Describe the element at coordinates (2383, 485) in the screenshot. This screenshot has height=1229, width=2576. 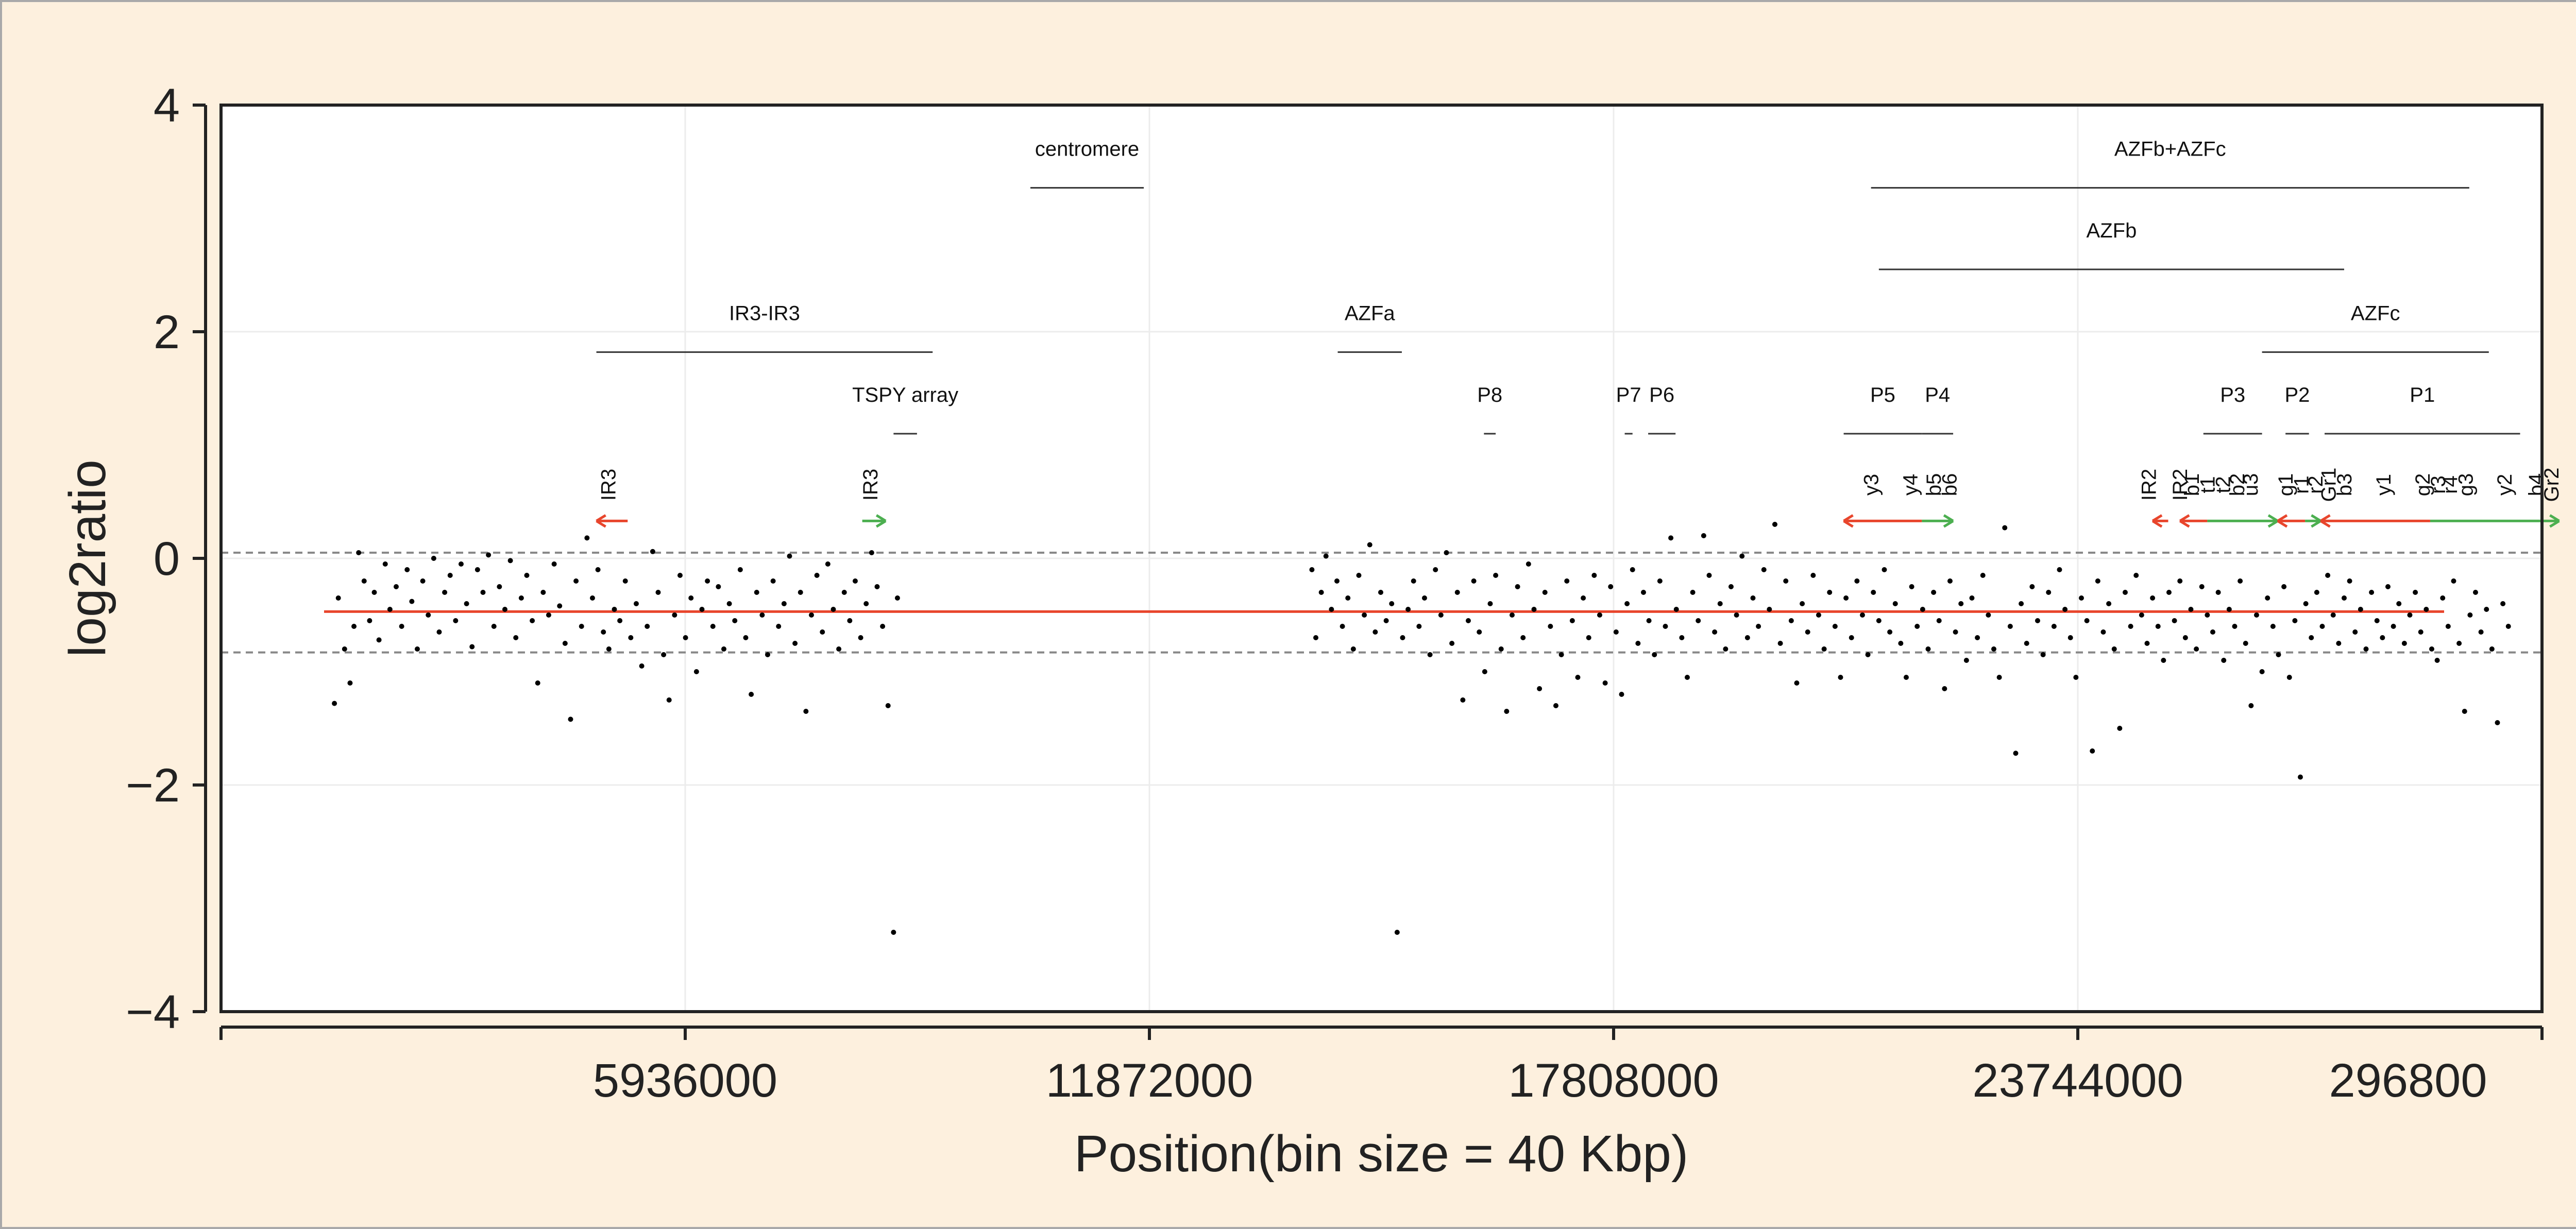
I see `arm-label: y1` at that location.